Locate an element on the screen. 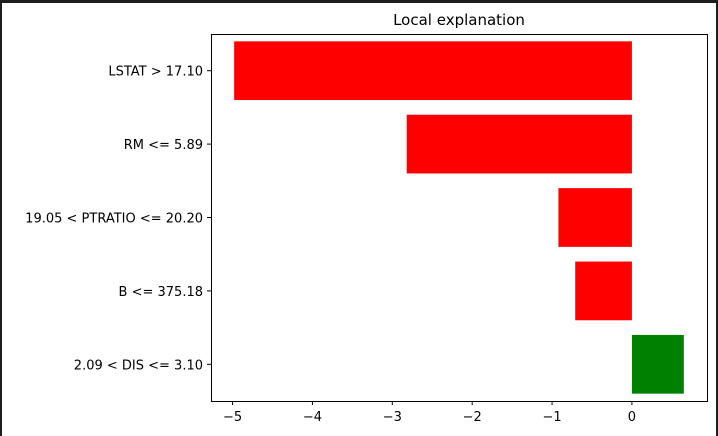 This screenshot has width=718, height=436. x-tick-label: −4 is located at coordinates (312, 417).